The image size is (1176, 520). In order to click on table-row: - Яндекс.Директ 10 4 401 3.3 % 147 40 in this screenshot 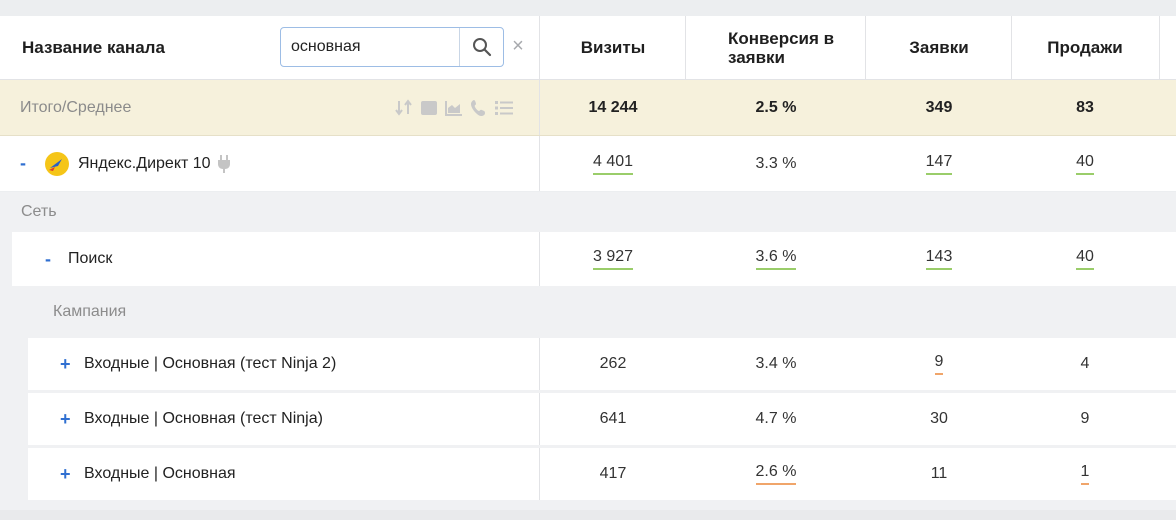, I will do `click(588, 164)`.